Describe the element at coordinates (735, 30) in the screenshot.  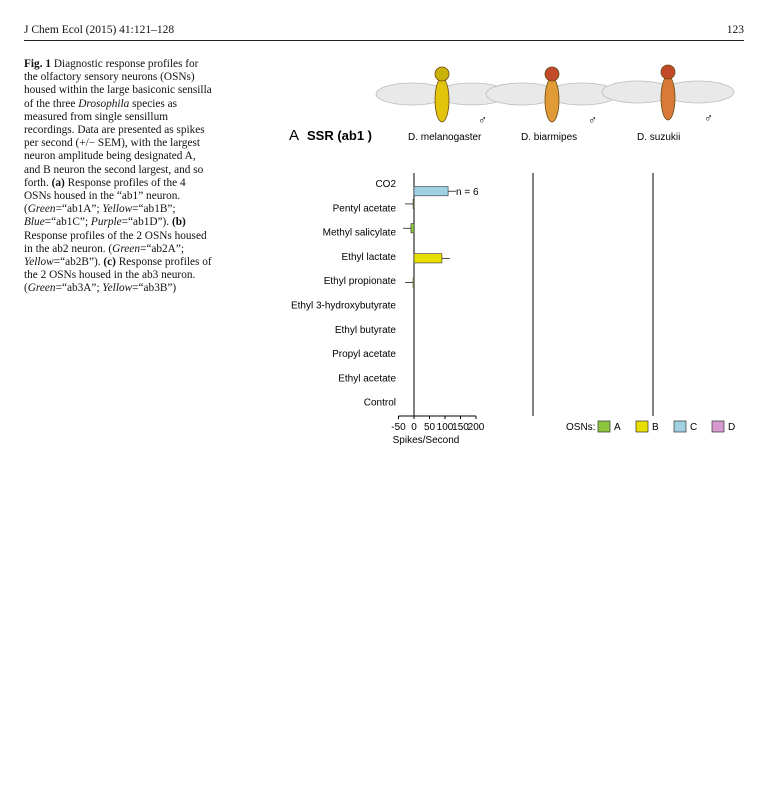
I see `page-number: 123` at that location.